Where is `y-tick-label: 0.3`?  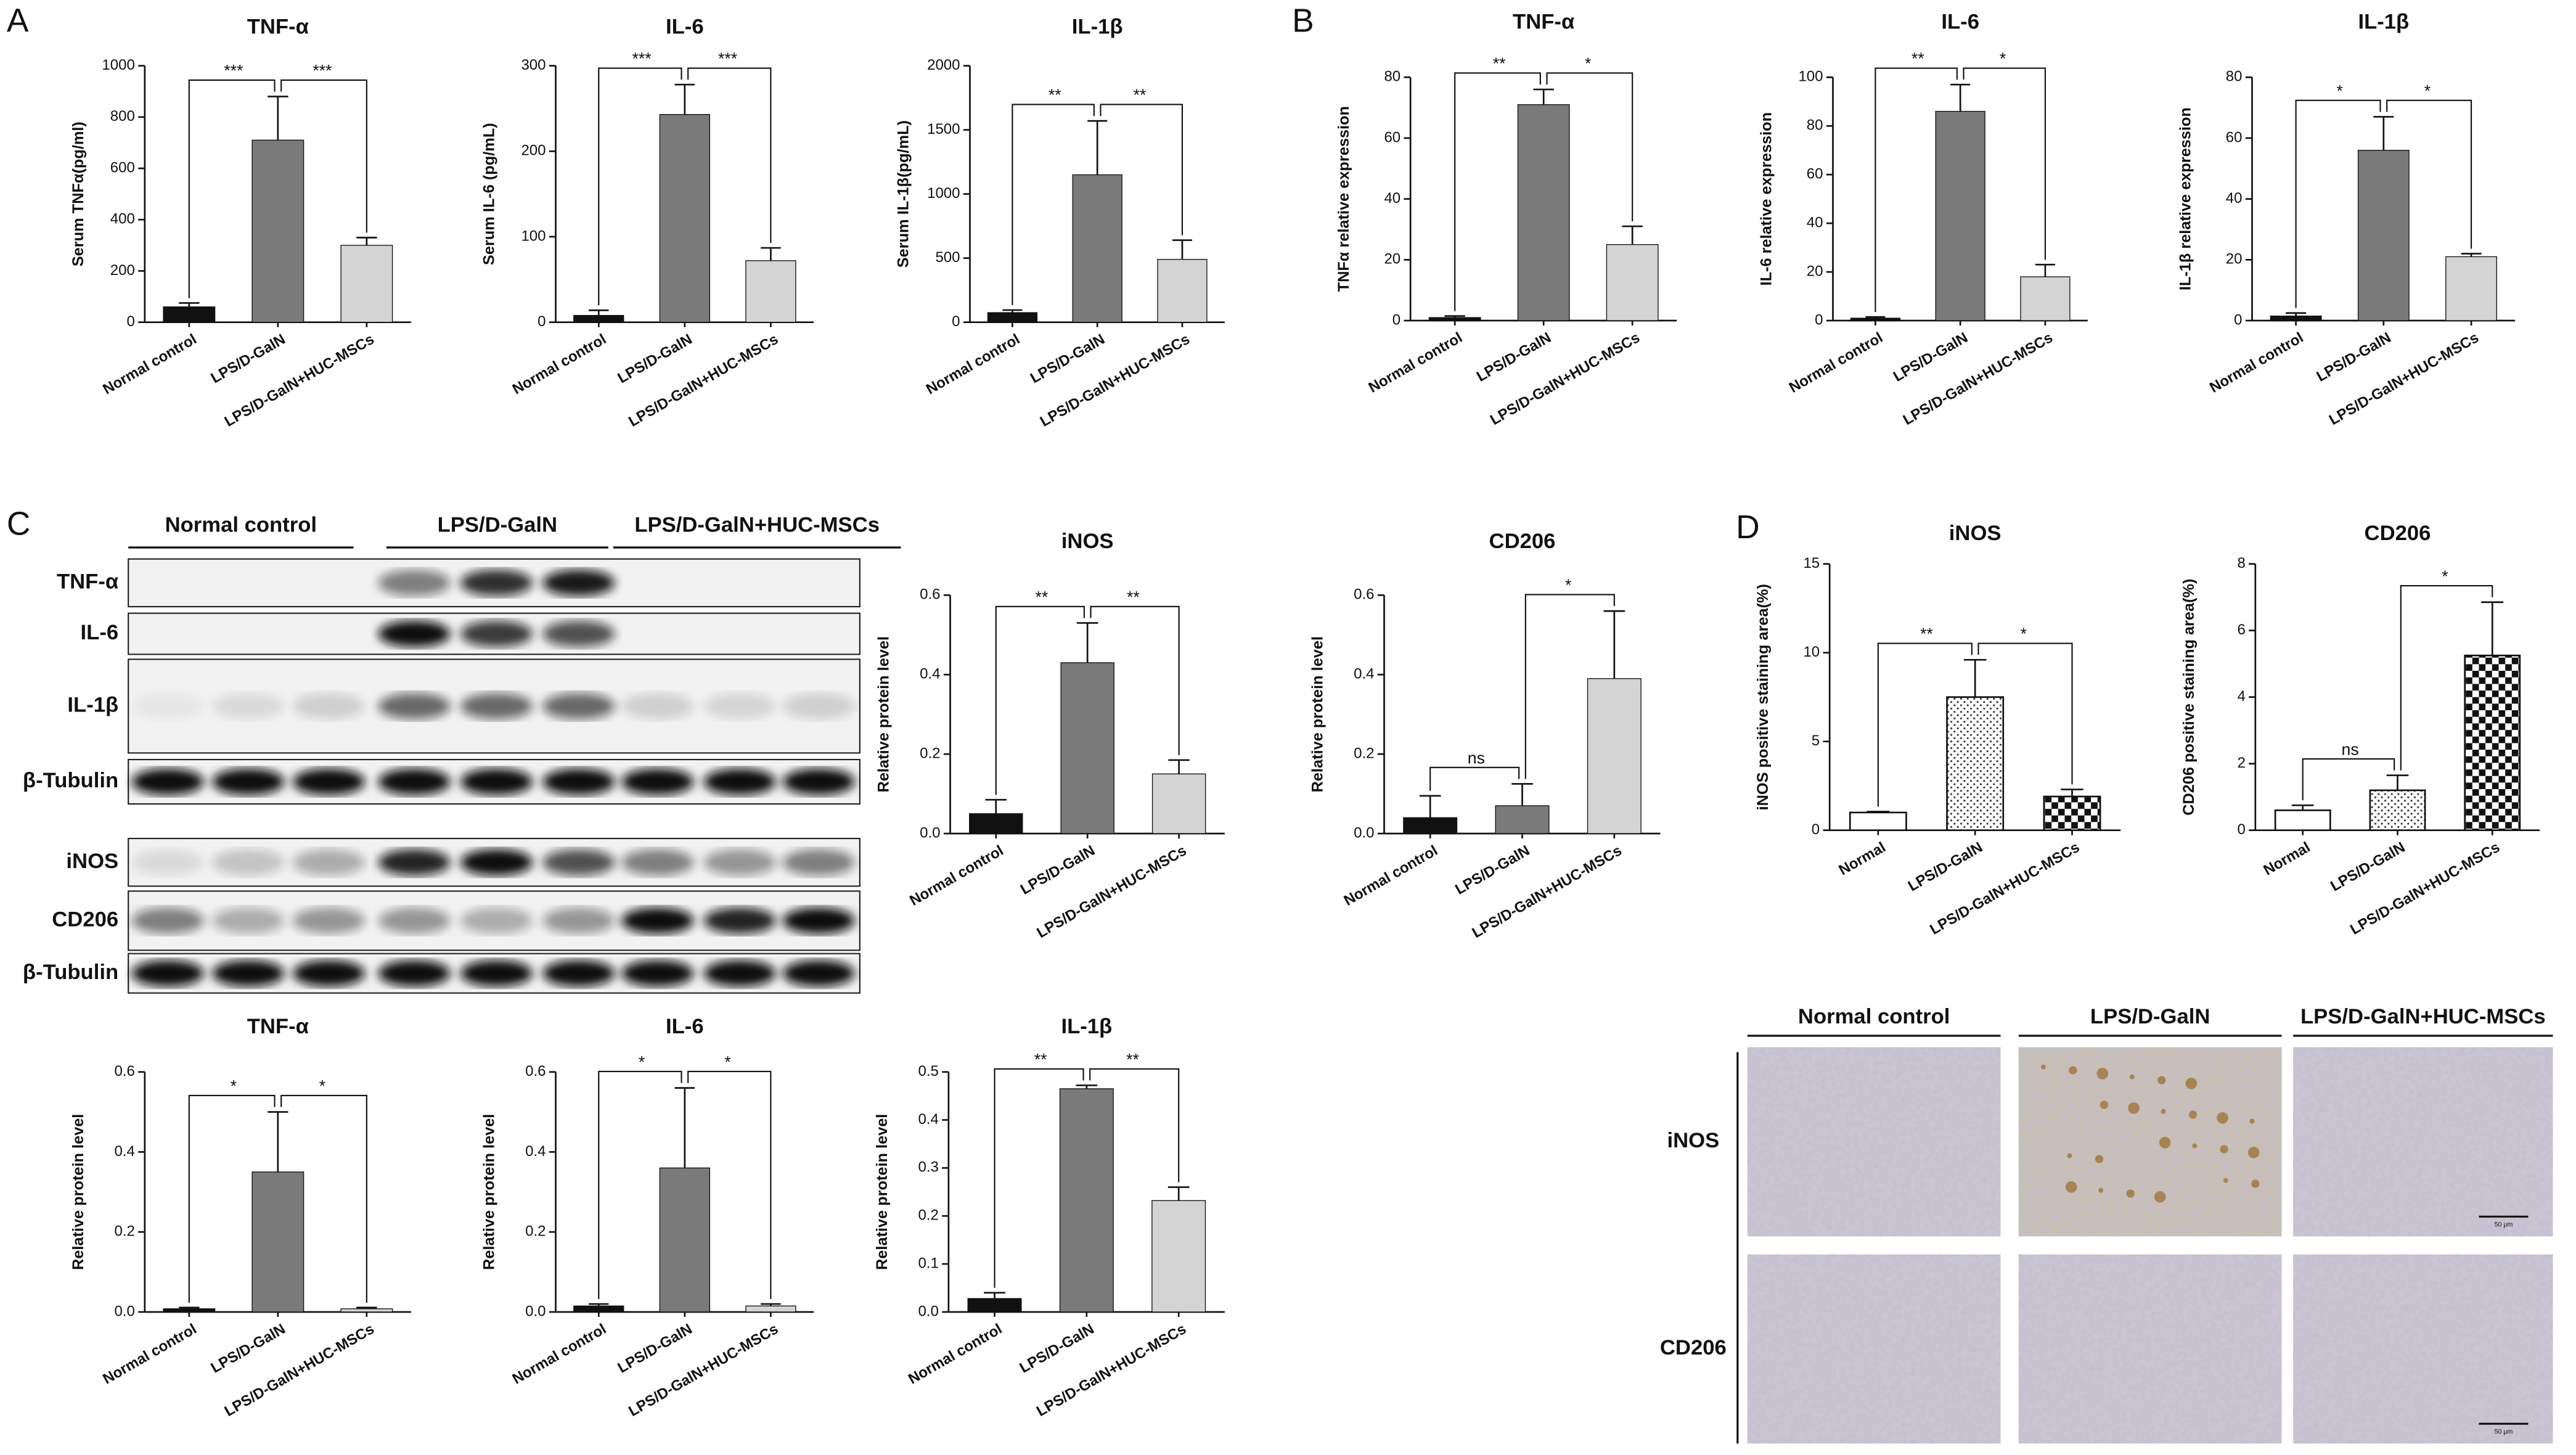 y-tick-label: 0.3 is located at coordinates (928, 1167).